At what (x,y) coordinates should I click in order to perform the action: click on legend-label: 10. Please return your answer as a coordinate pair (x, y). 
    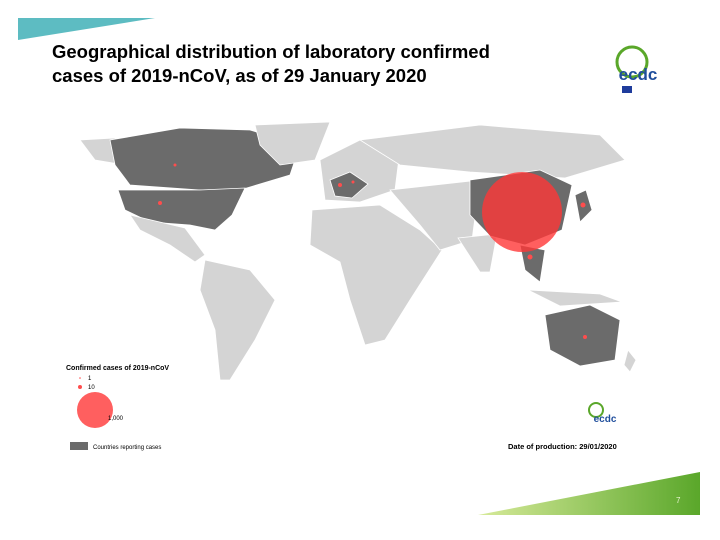
    Looking at the image, I should click on (91, 388).